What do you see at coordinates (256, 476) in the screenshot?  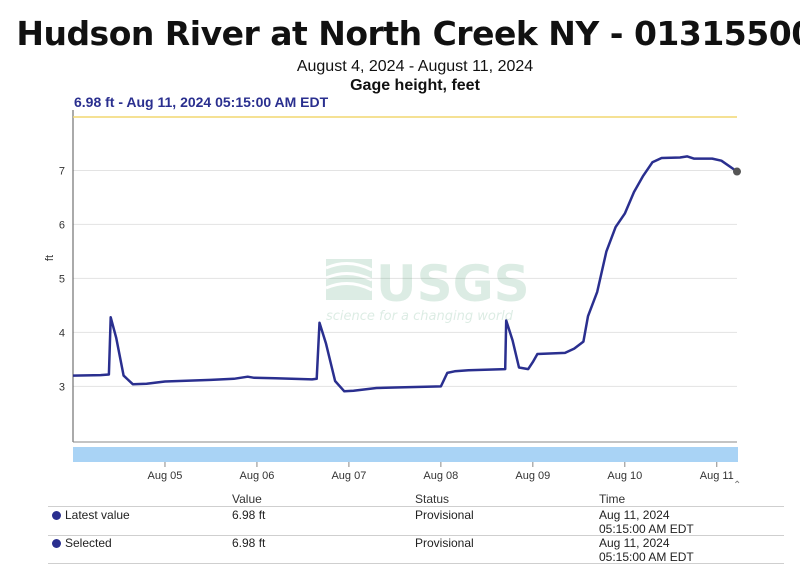 I see `x-tick-label: Aug 06` at bounding box center [256, 476].